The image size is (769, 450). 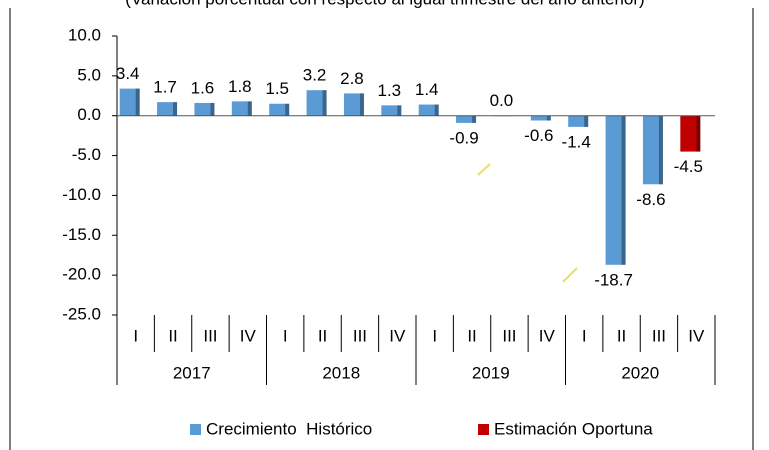 I want to click on data-label: 1.7, so click(x=165, y=87).